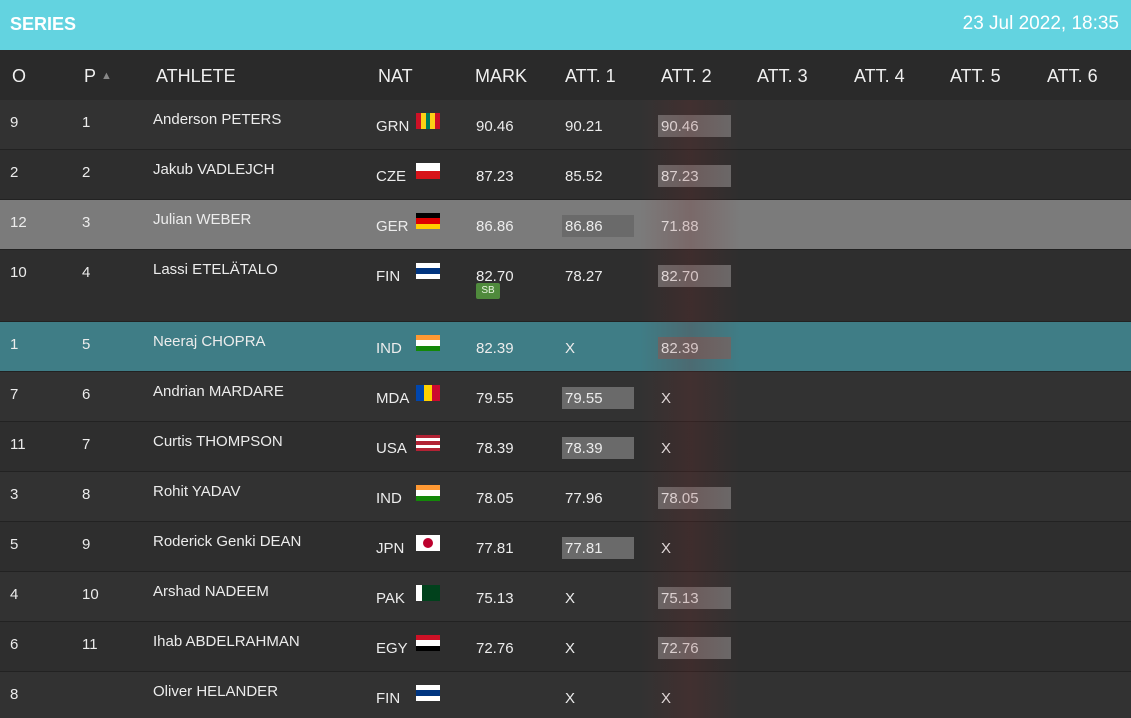 The height and width of the screenshot is (718, 1131). I want to click on mark: 78.05, so click(495, 498).